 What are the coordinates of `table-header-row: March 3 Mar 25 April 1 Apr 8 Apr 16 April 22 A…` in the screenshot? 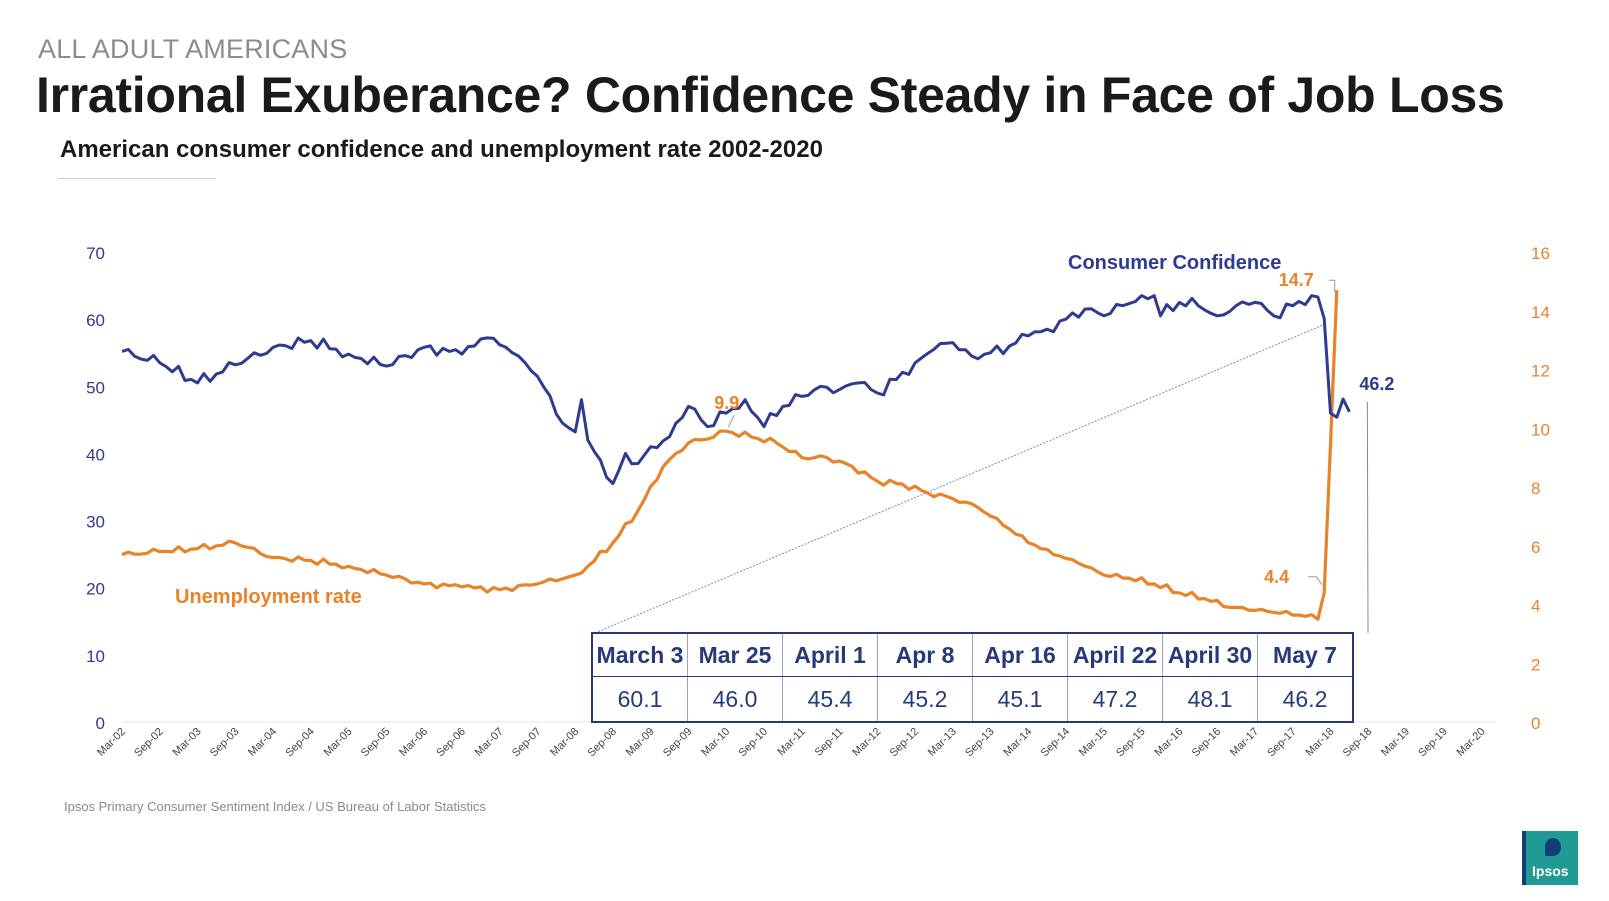 It's located at (972, 655).